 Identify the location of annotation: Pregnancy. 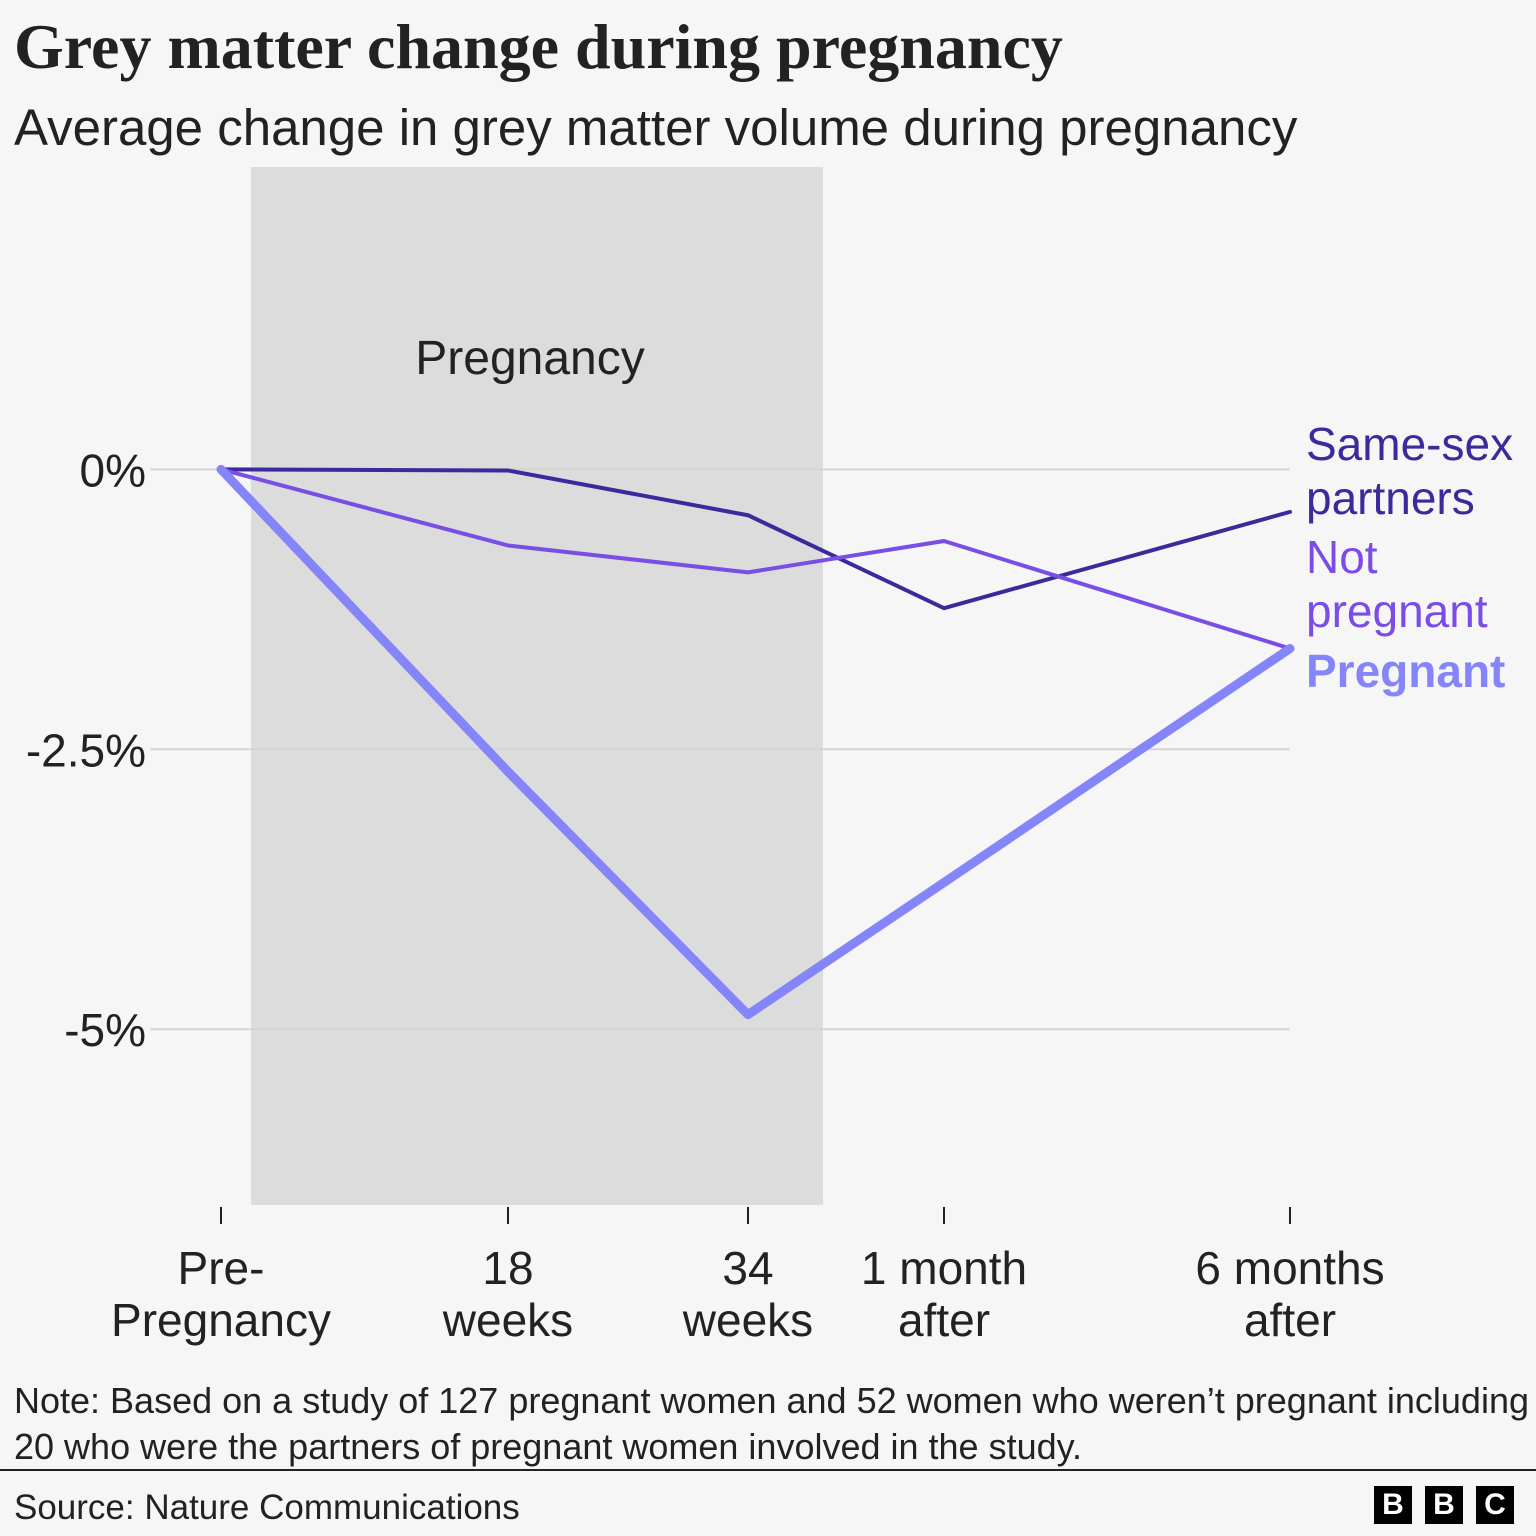
(529, 358).